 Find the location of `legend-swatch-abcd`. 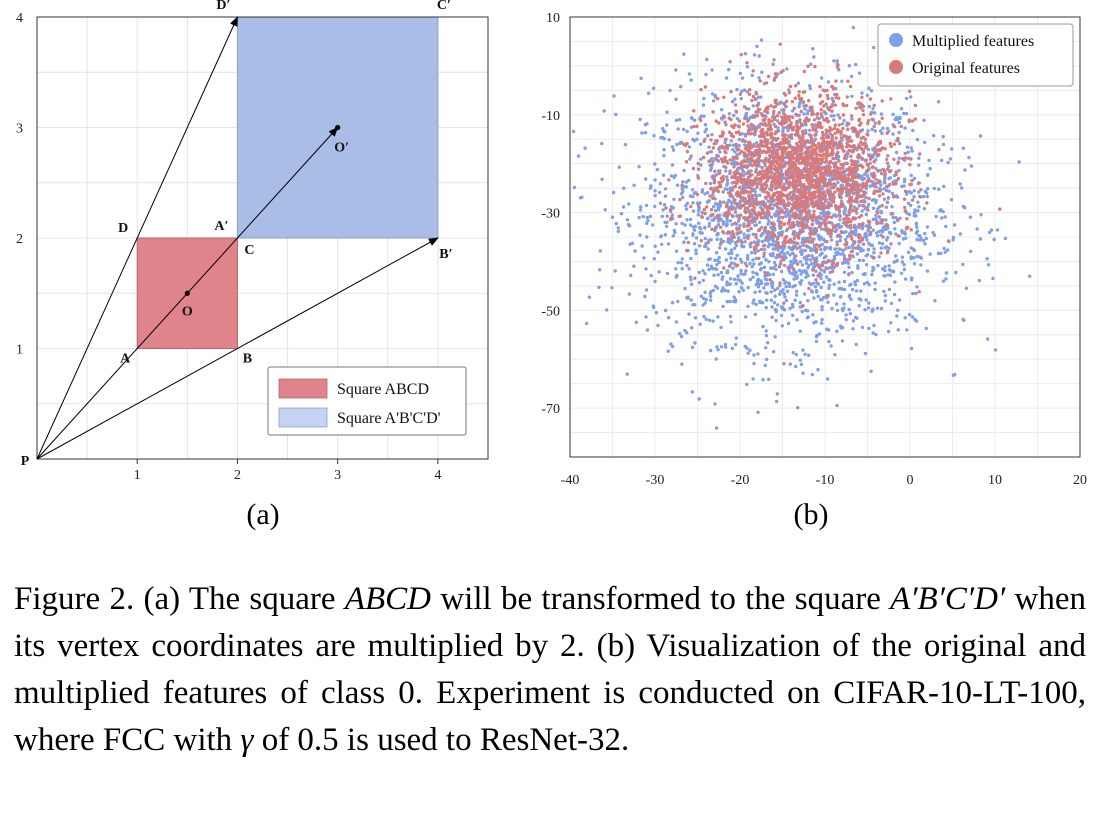

legend-swatch-abcd is located at coordinates (303, 388).